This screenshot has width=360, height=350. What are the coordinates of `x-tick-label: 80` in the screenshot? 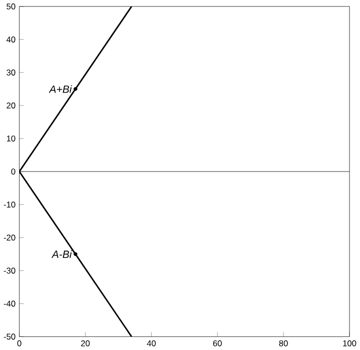 It's located at (283, 343).